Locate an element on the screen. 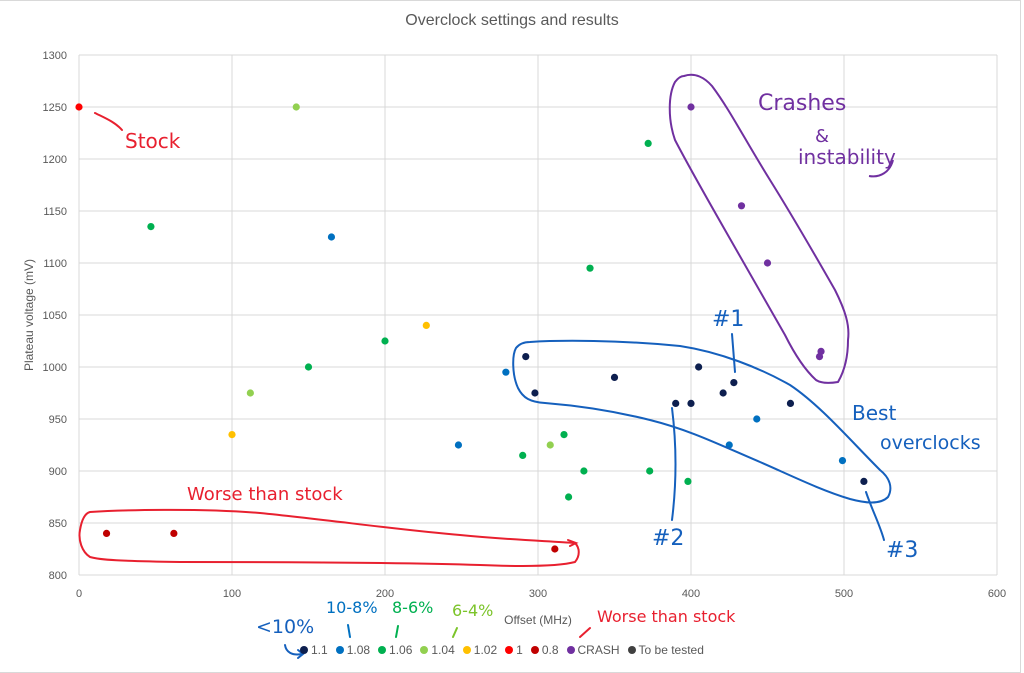  annotation-stock-text: Stock is located at coordinates (153, 141).